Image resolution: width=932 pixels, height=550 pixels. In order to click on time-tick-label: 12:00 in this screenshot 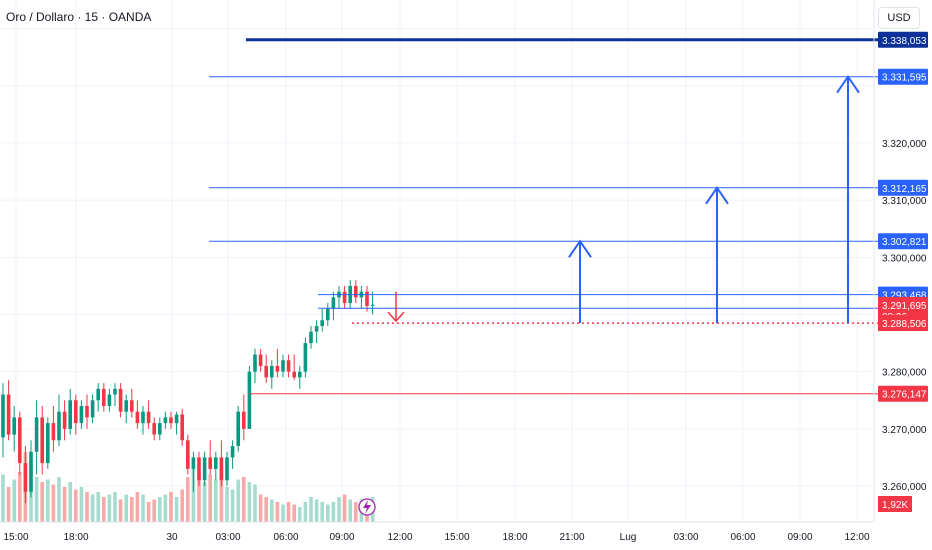, I will do `click(399, 537)`.